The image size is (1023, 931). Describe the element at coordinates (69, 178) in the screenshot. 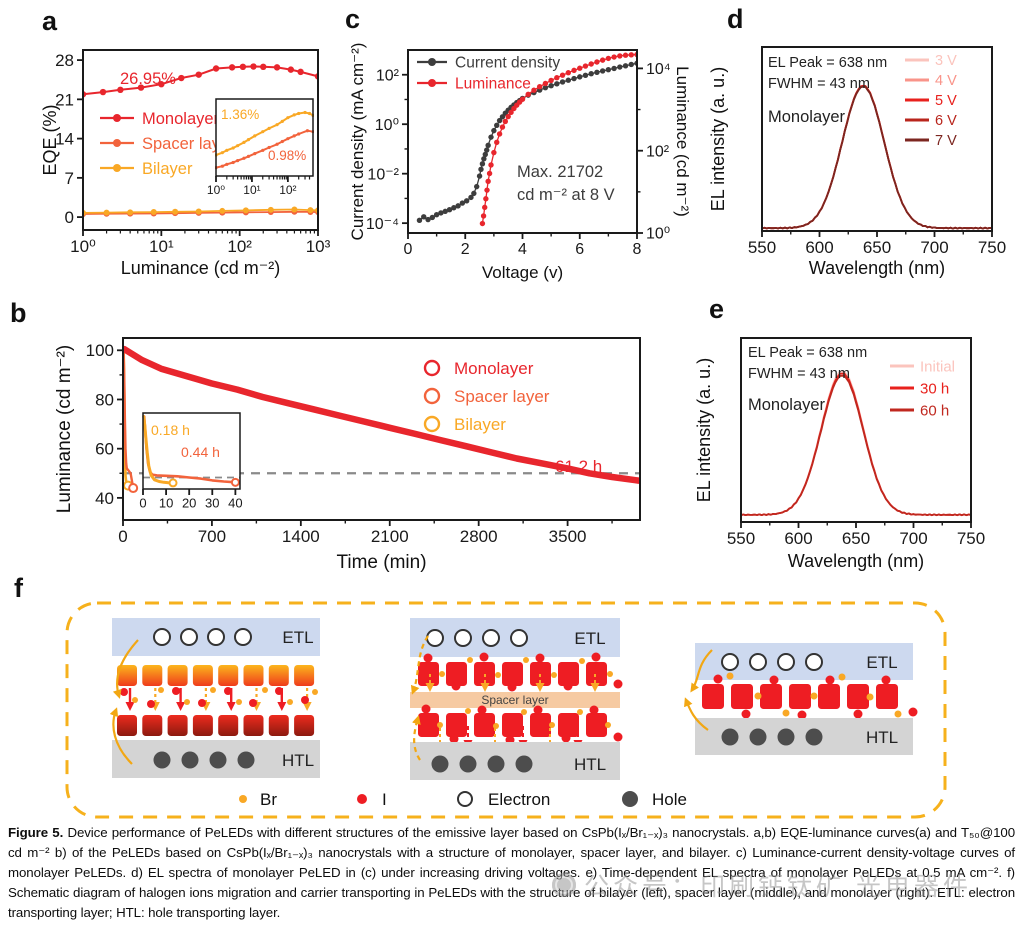

I see `svg-text: 7` at that location.